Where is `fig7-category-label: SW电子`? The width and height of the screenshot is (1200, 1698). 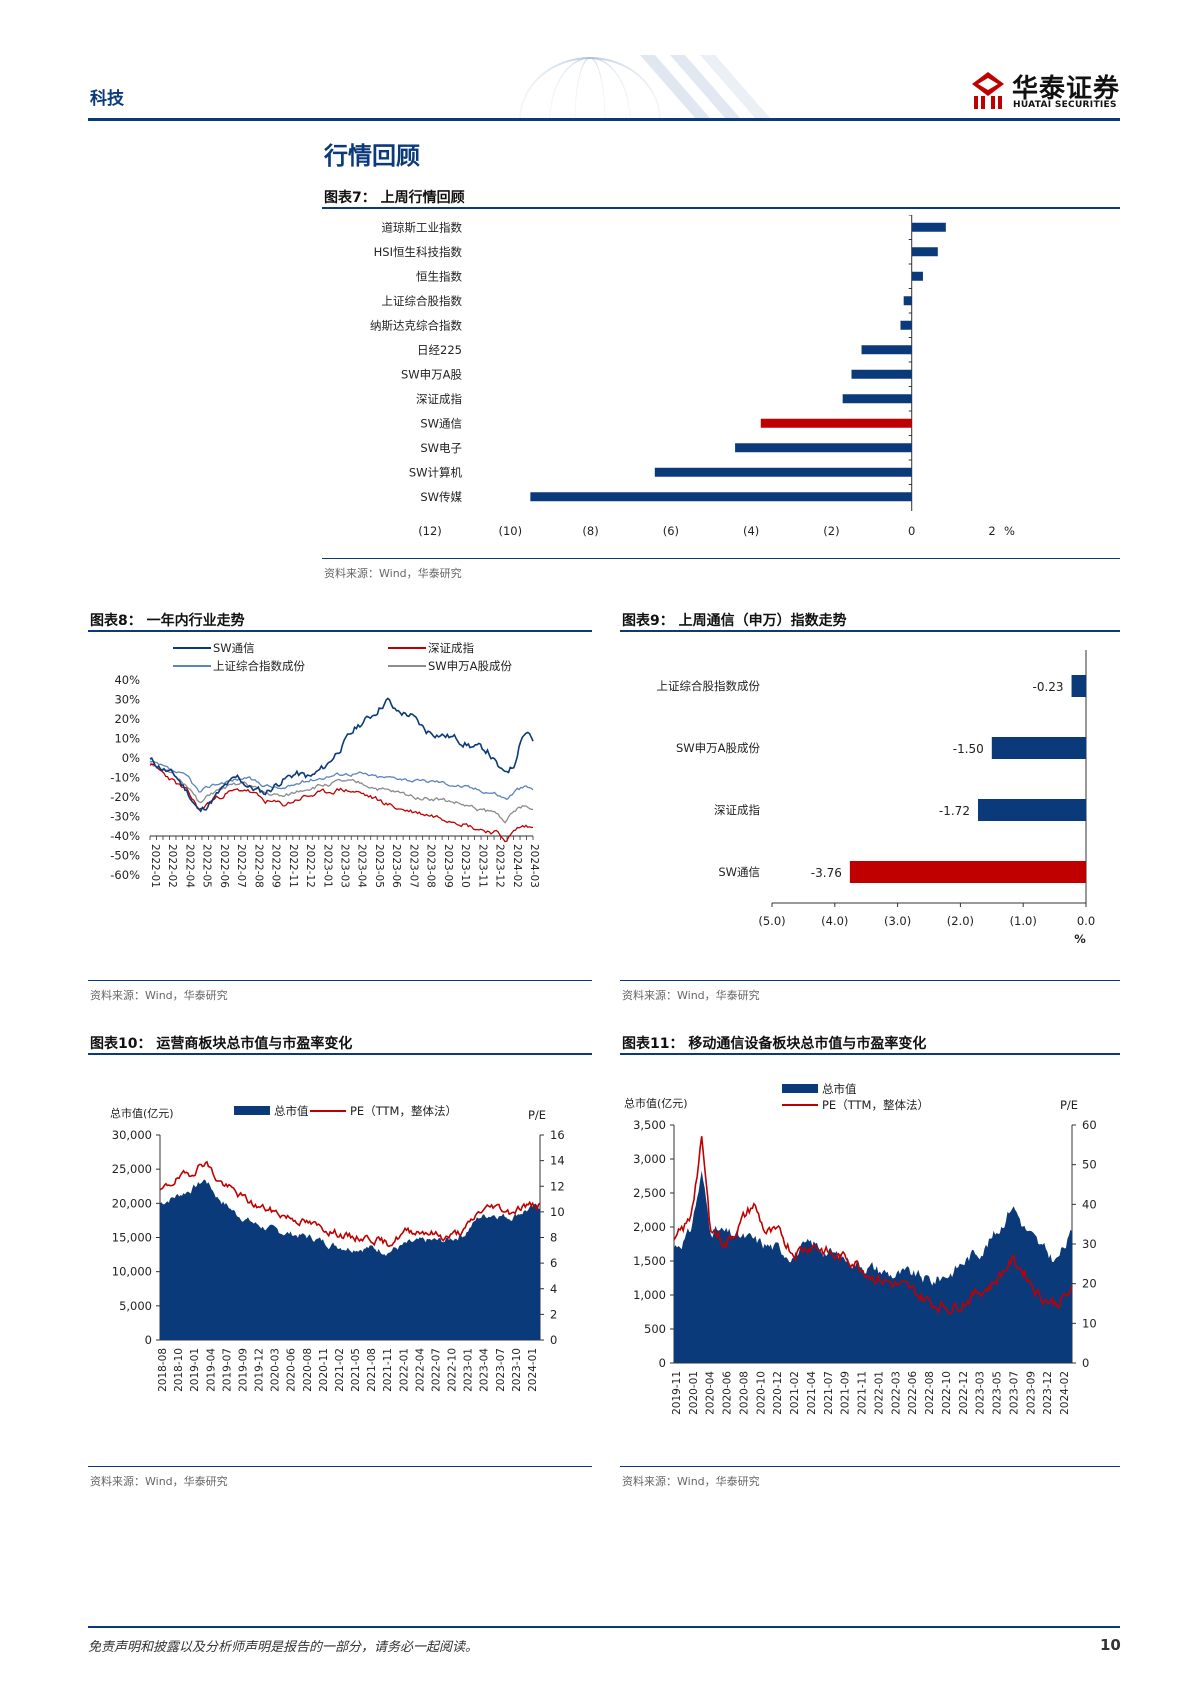 fig7-category-label: SW电子 is located at coordinates (441, 448).